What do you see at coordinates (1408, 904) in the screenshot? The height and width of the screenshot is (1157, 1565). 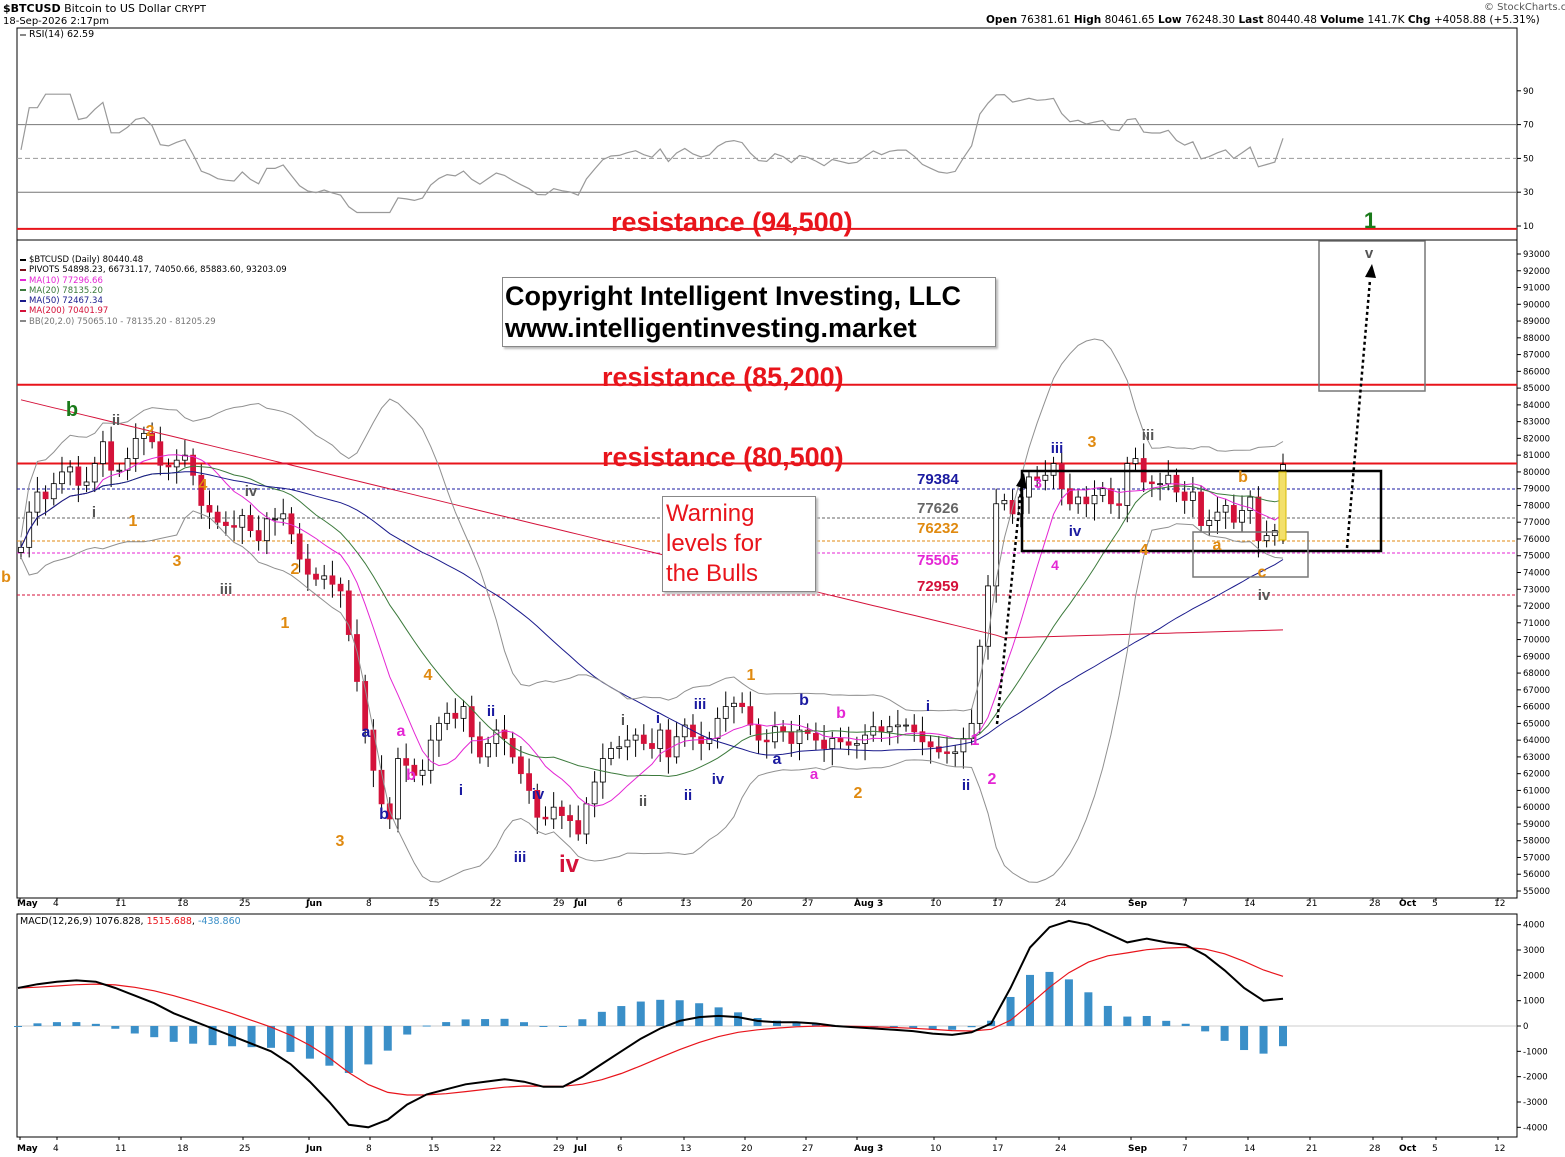 I see `x-tick-label: Oct` at bounding box center [1408, 904].